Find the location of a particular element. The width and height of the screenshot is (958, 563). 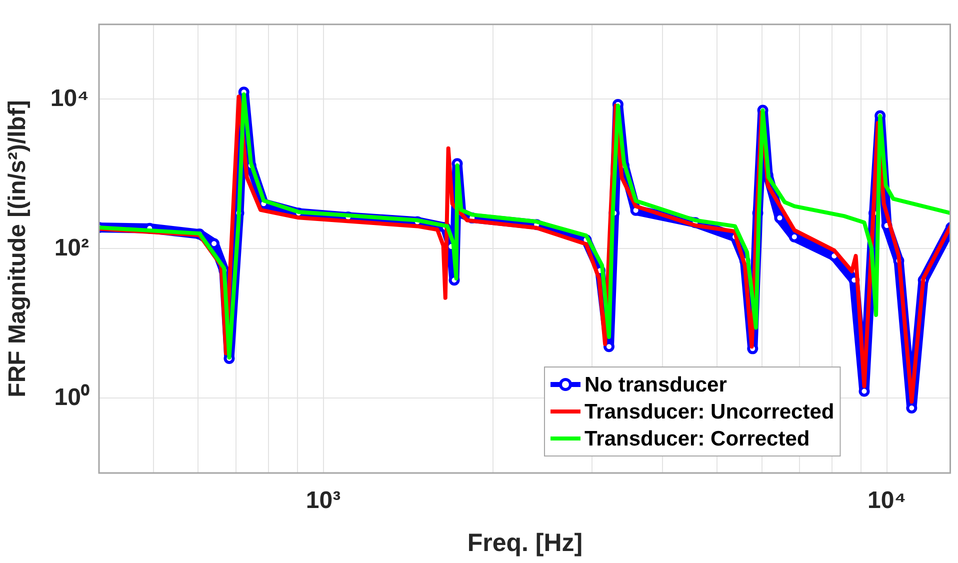

y-axis-title: FRF Magnitude [(in/s²)/lbf] is located at coordinates (18, 249).